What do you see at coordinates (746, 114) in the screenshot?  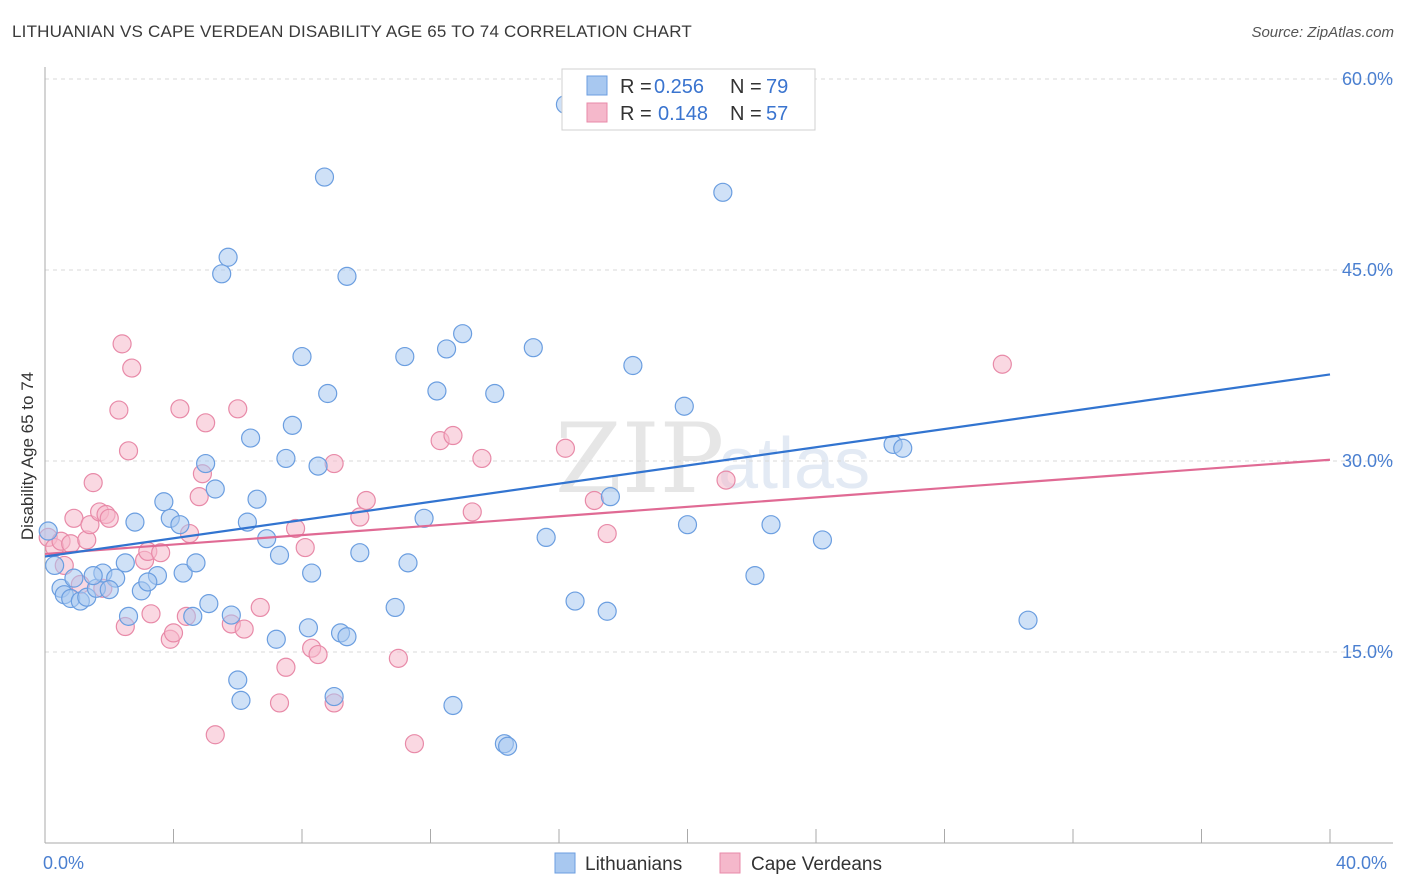 I see `legend-n-label-2: N =` at bounding box center [746, 114].